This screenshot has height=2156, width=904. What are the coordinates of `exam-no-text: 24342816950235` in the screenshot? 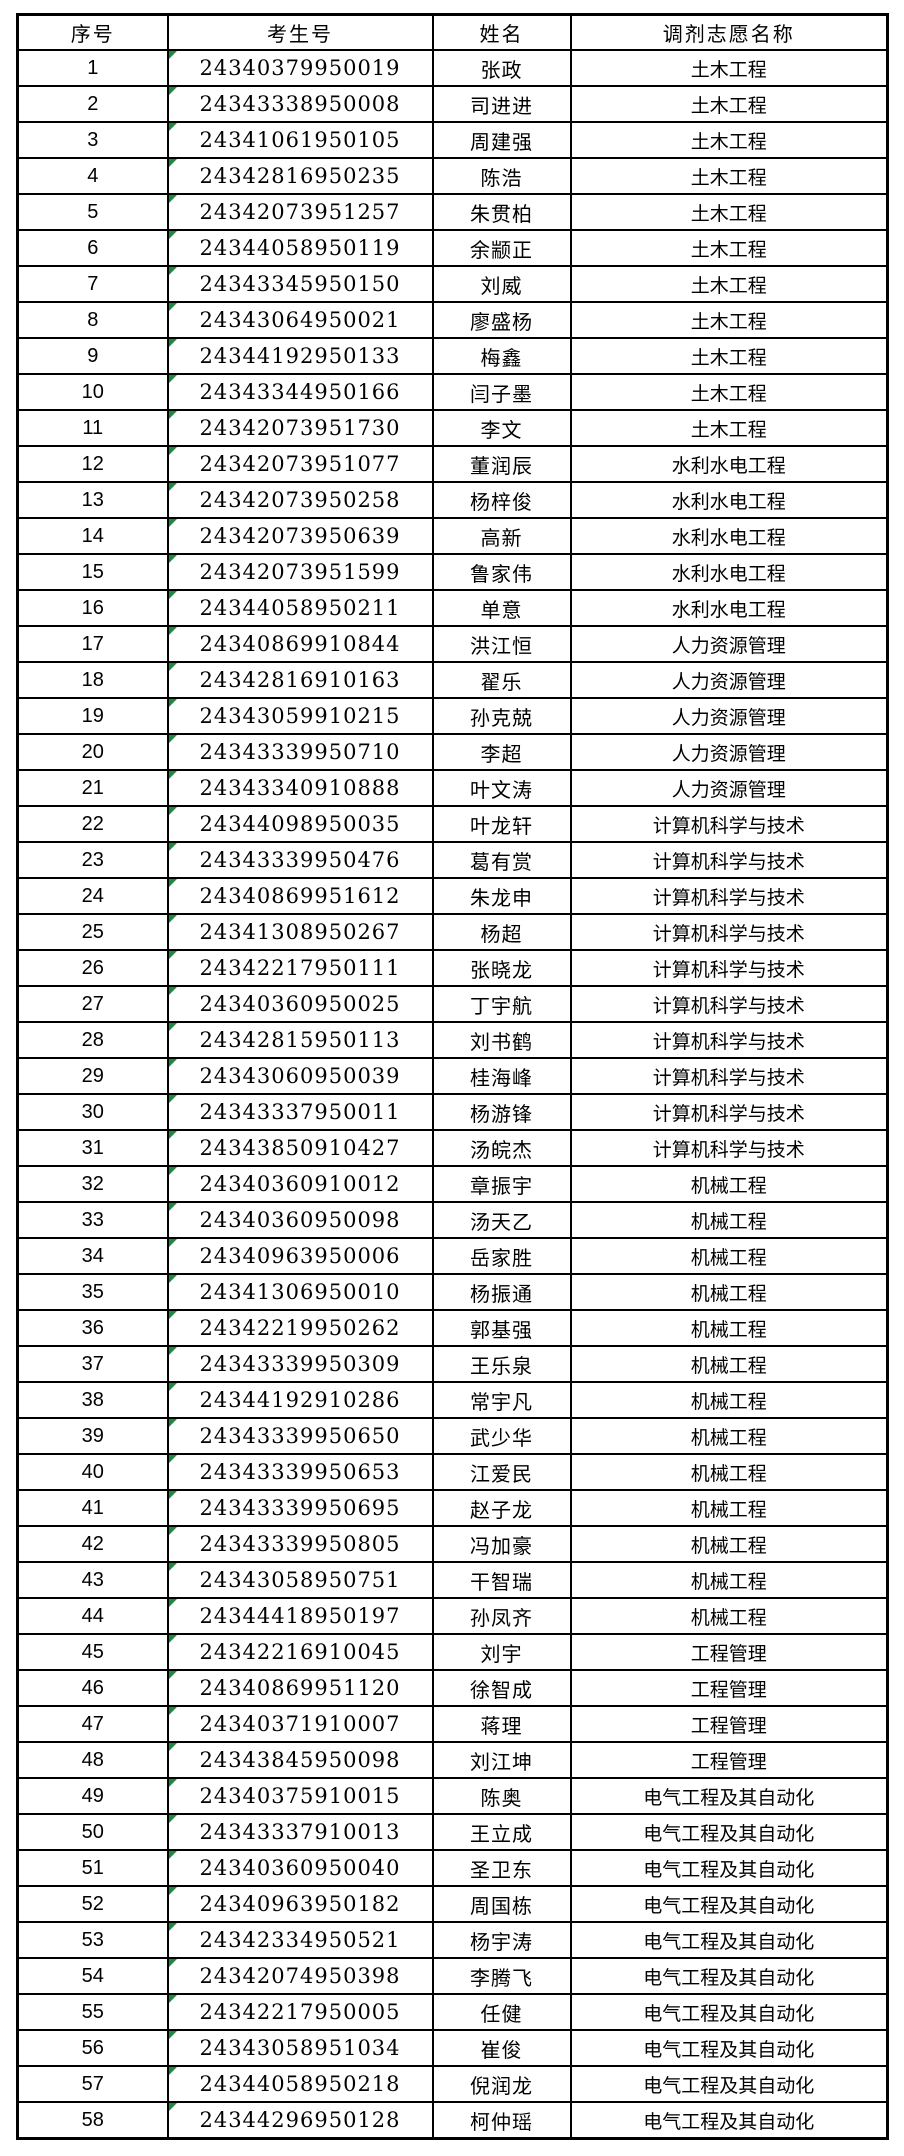 It's located at (300, 176).